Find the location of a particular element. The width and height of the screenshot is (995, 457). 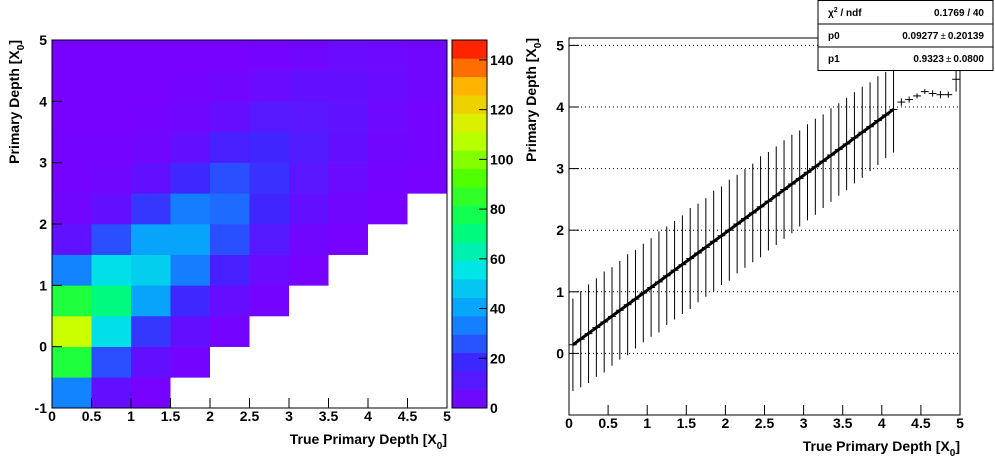

y-tick-label: 1 is located at coordinates (560, 292).